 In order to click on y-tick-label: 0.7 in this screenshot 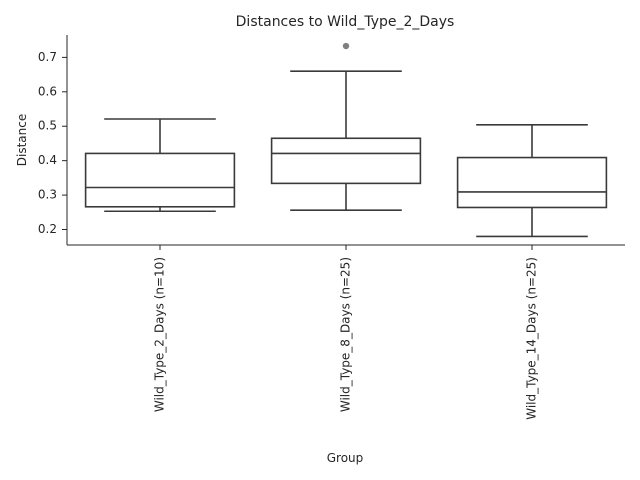, I will do `click(47, 57)`.